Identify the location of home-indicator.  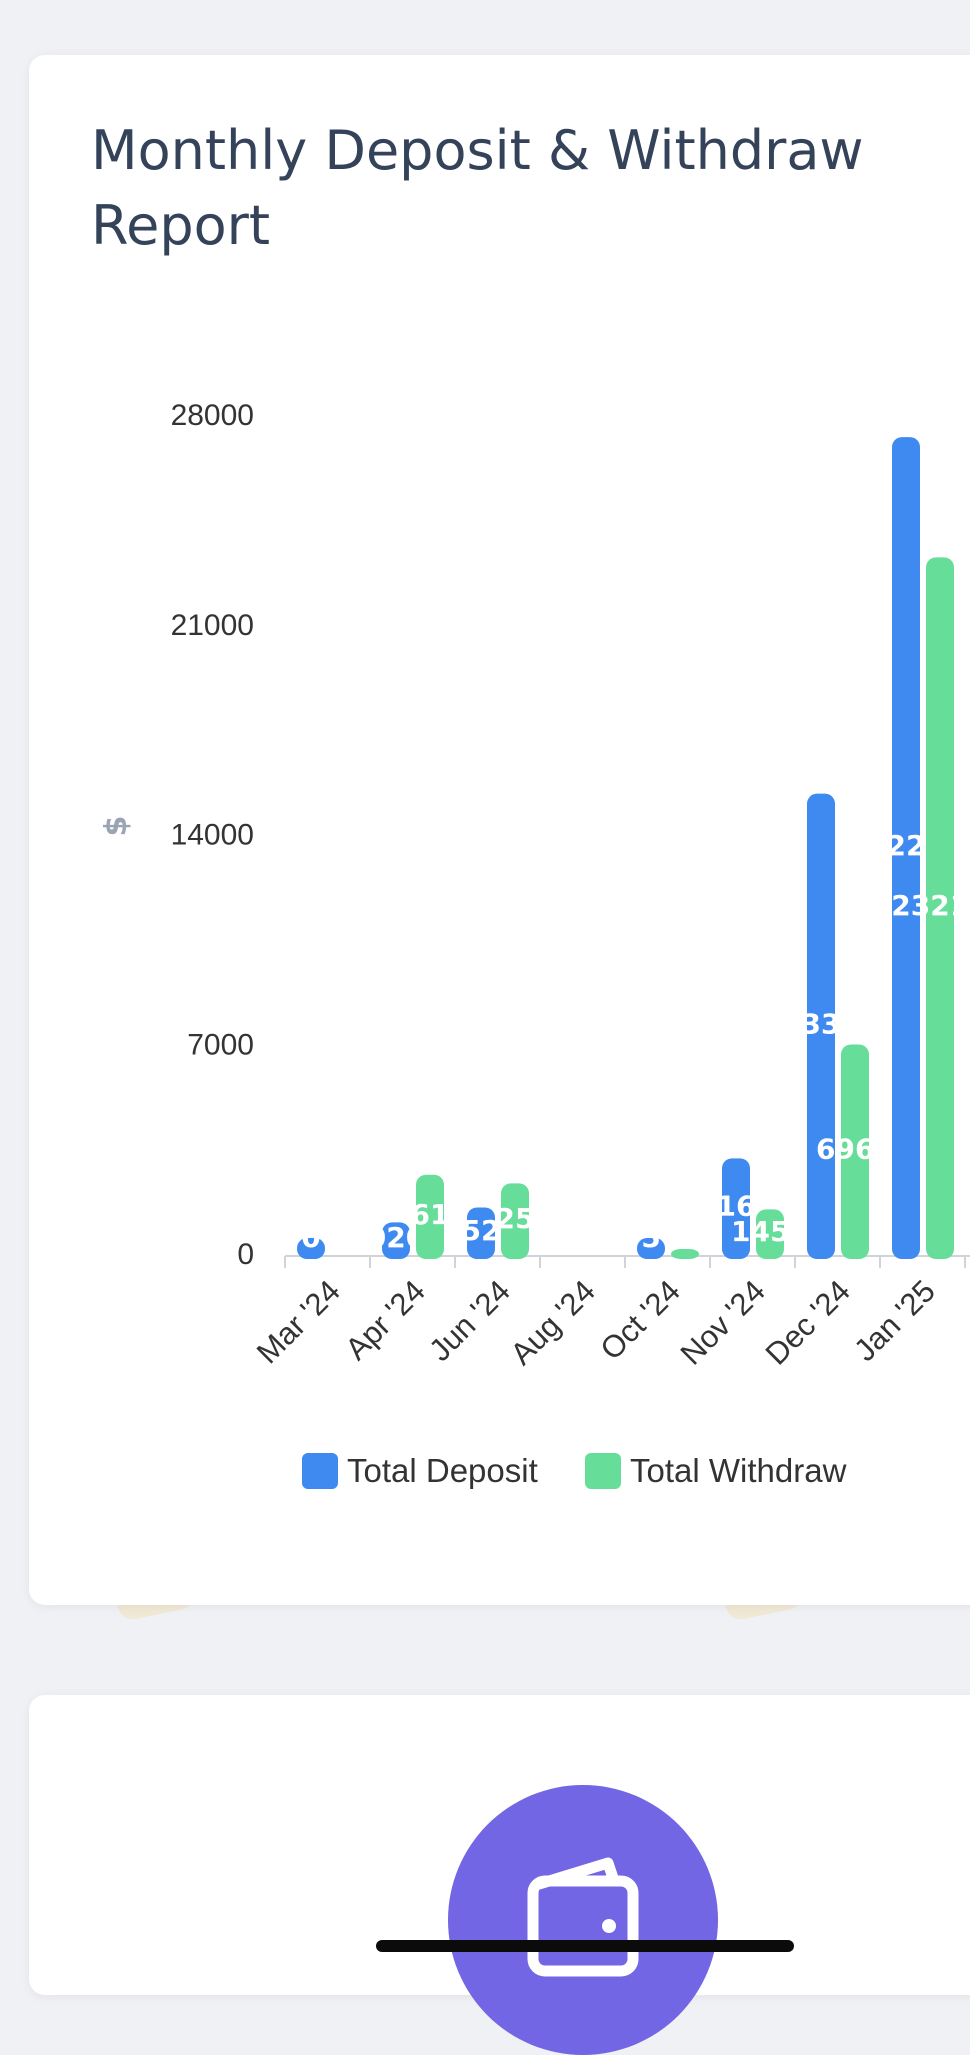
(585, 1946).